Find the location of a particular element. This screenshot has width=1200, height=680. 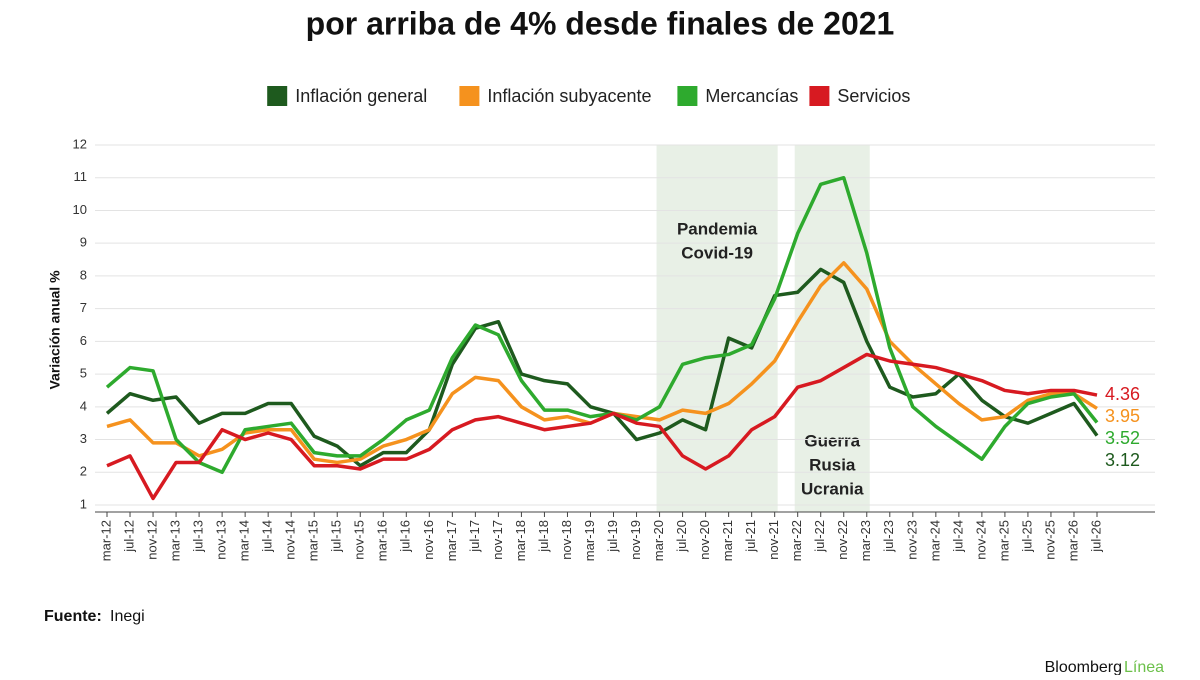

legend-label: Servicios is located at coordinates (873, 96).